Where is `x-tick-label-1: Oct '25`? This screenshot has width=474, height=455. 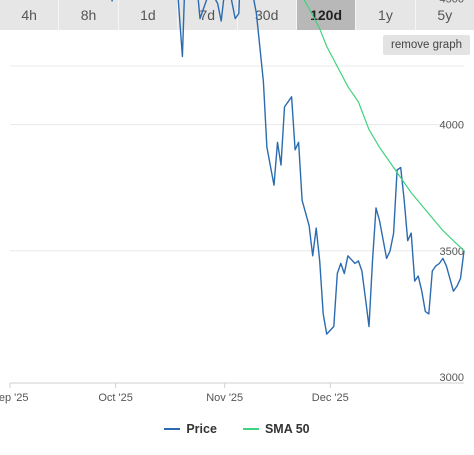
x-tick-label-1: Oct '25 is located at coordinates (115, 398).